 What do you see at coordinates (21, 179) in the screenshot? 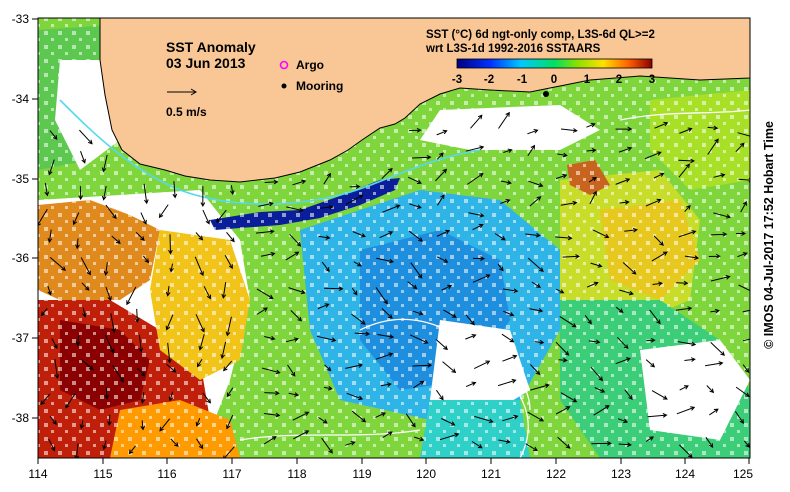
I see `y-tick-label: -35` at bounding box center [21, 179].